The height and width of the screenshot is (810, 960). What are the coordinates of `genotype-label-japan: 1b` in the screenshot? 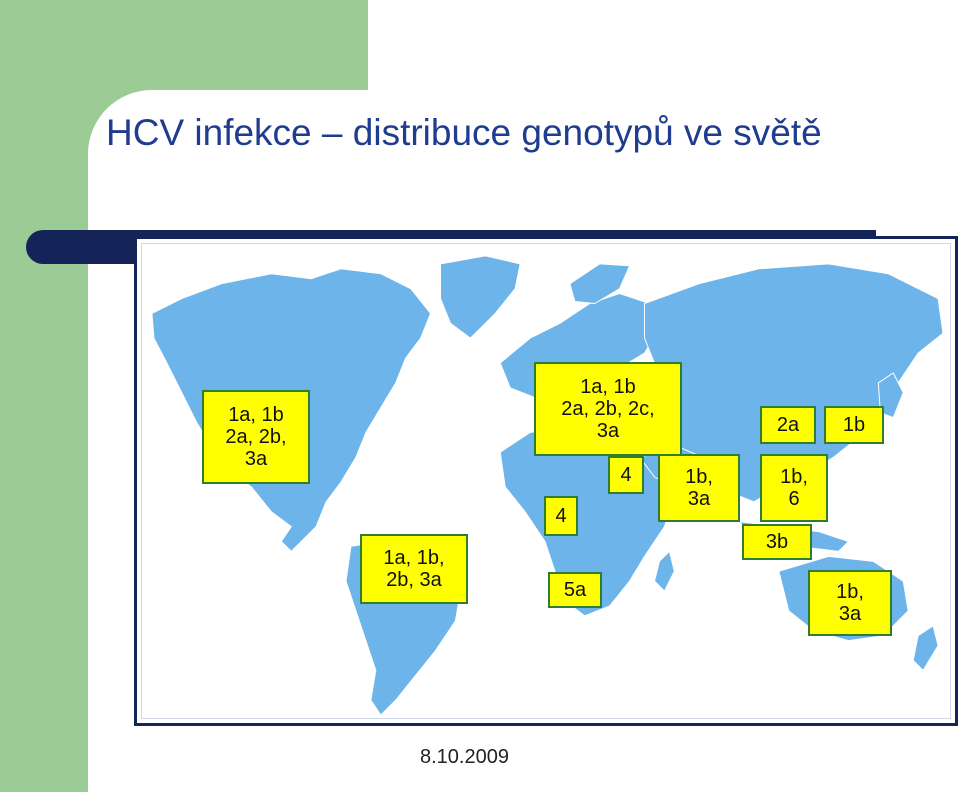 It's located at (854, 425).